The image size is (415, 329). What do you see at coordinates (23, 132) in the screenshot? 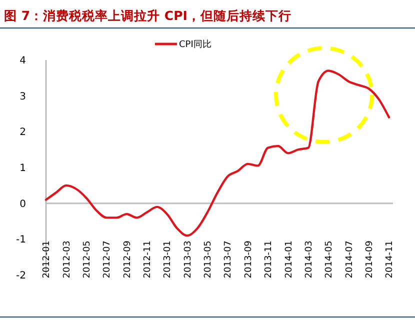
I see `y-tick-label: 2` at bounding box center [23, 132].